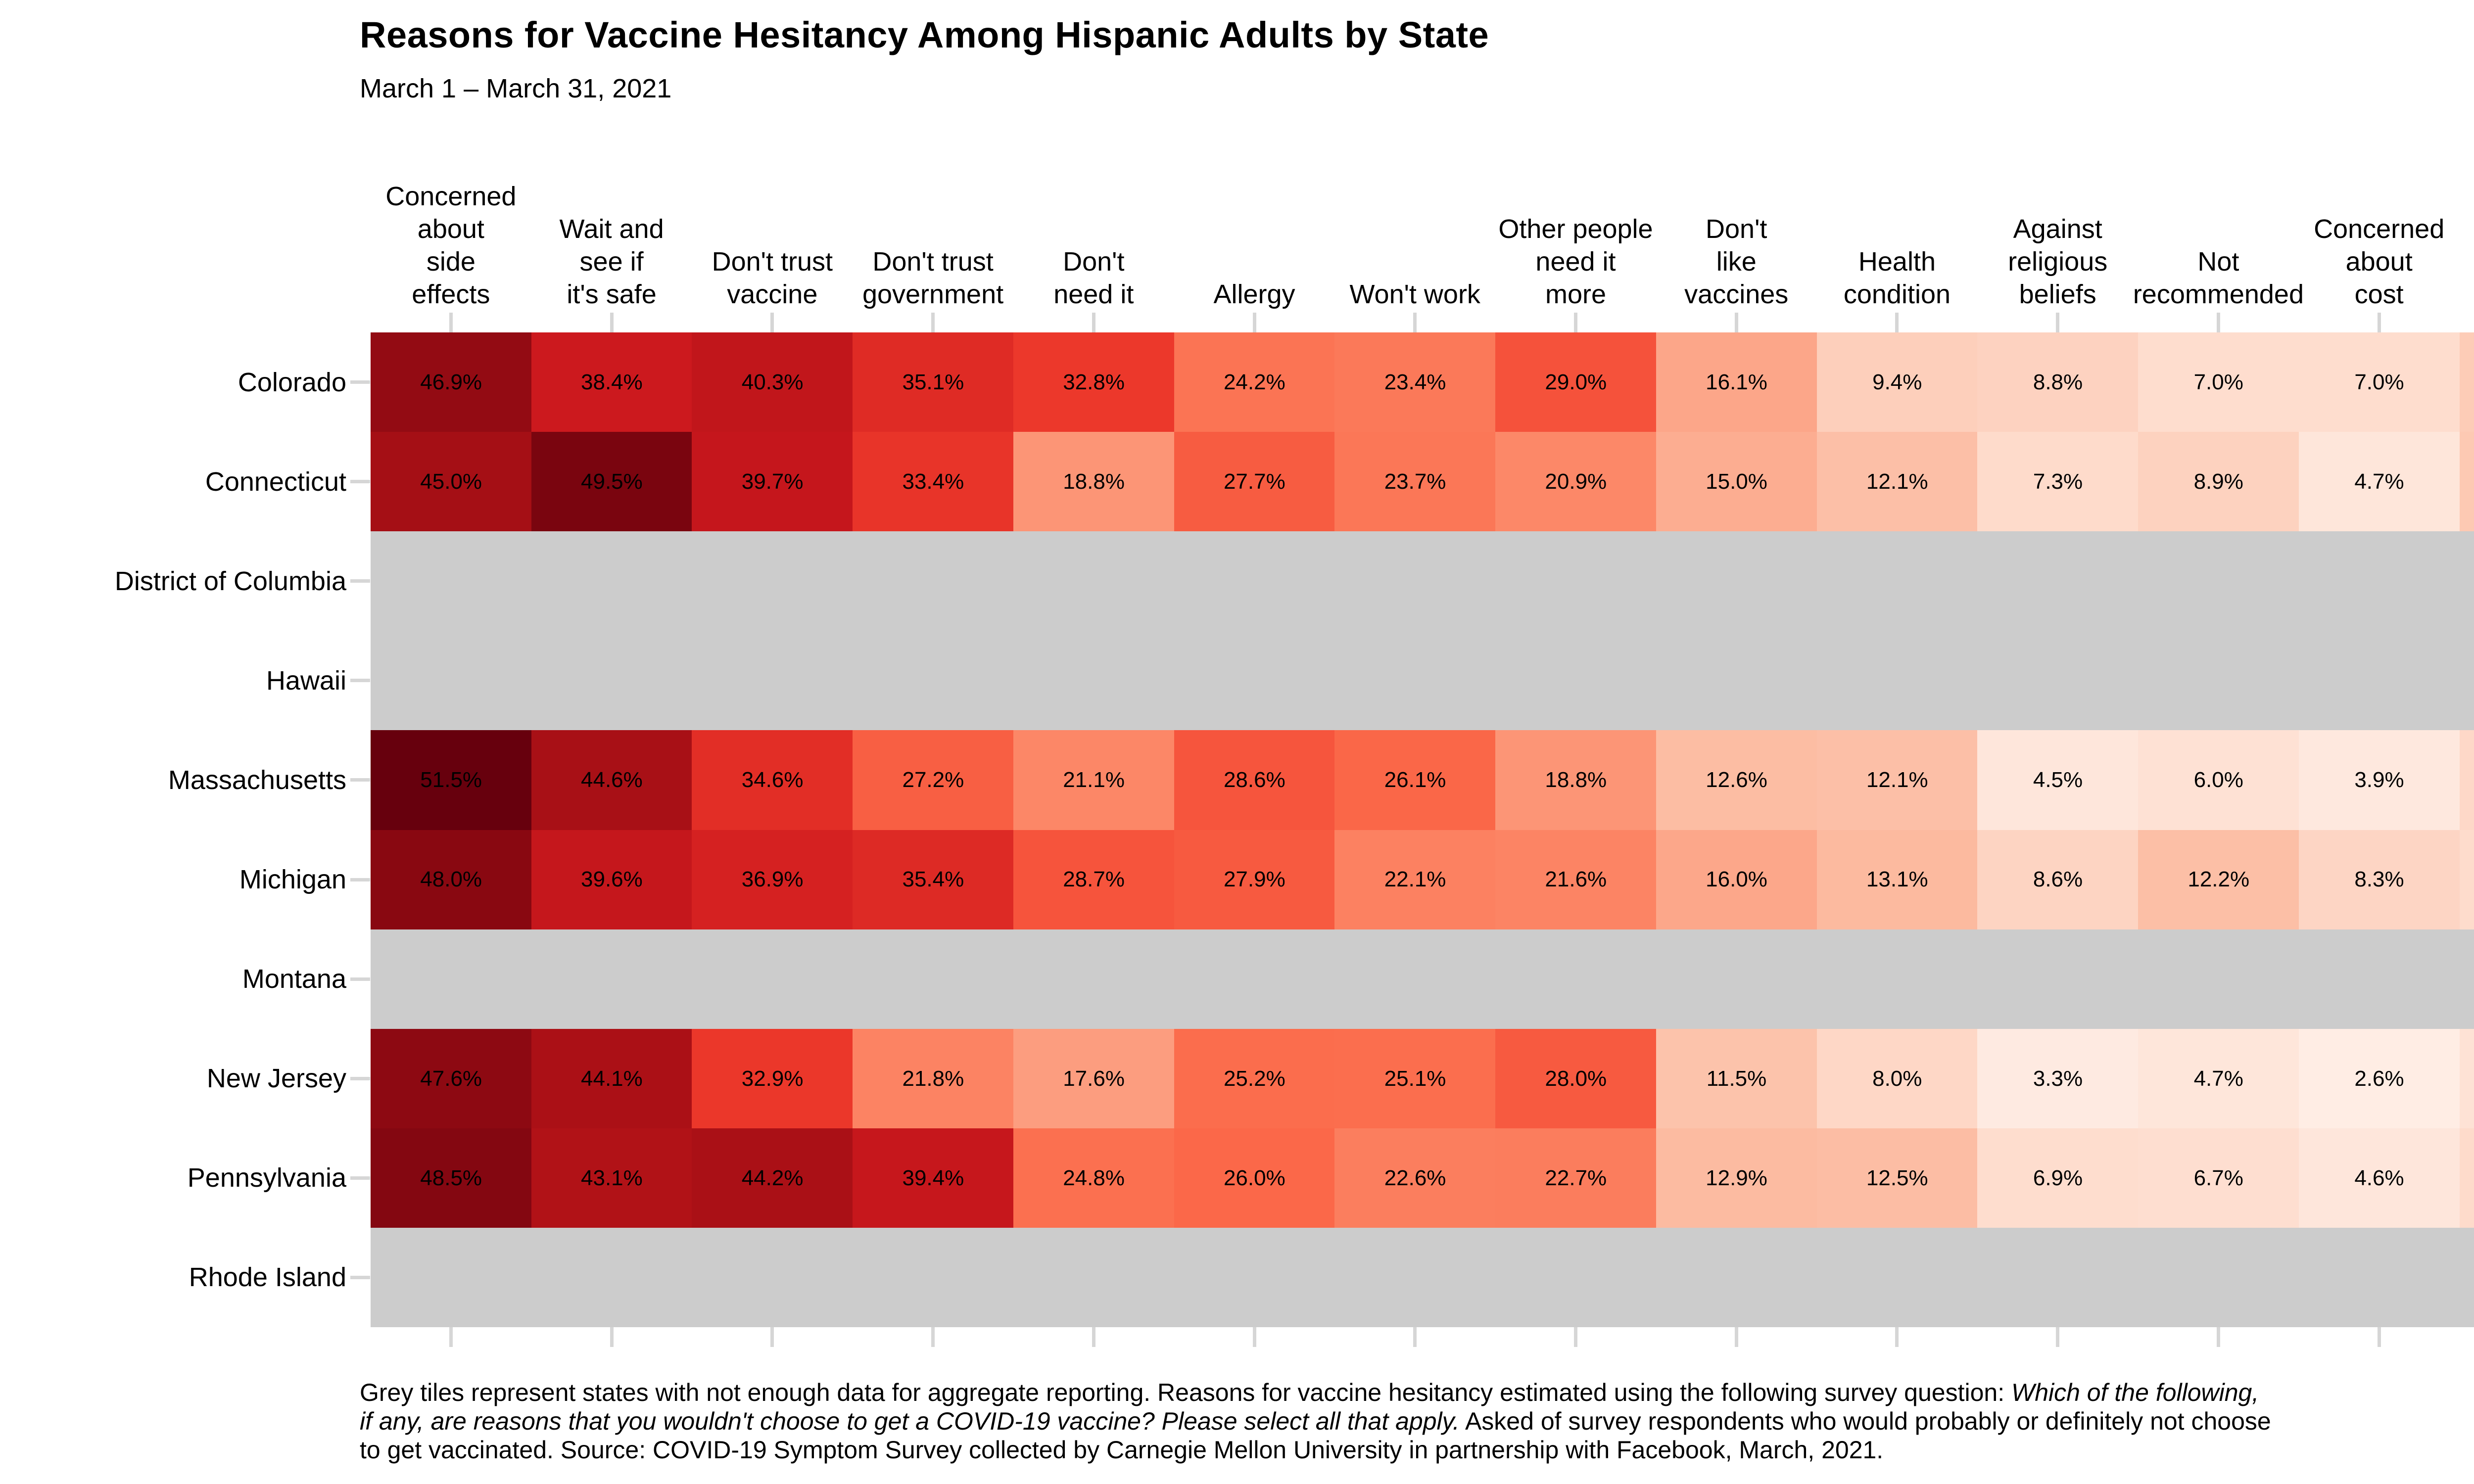  I want to click on heatmap-cell: 6.9%, so click(2058, 1178).